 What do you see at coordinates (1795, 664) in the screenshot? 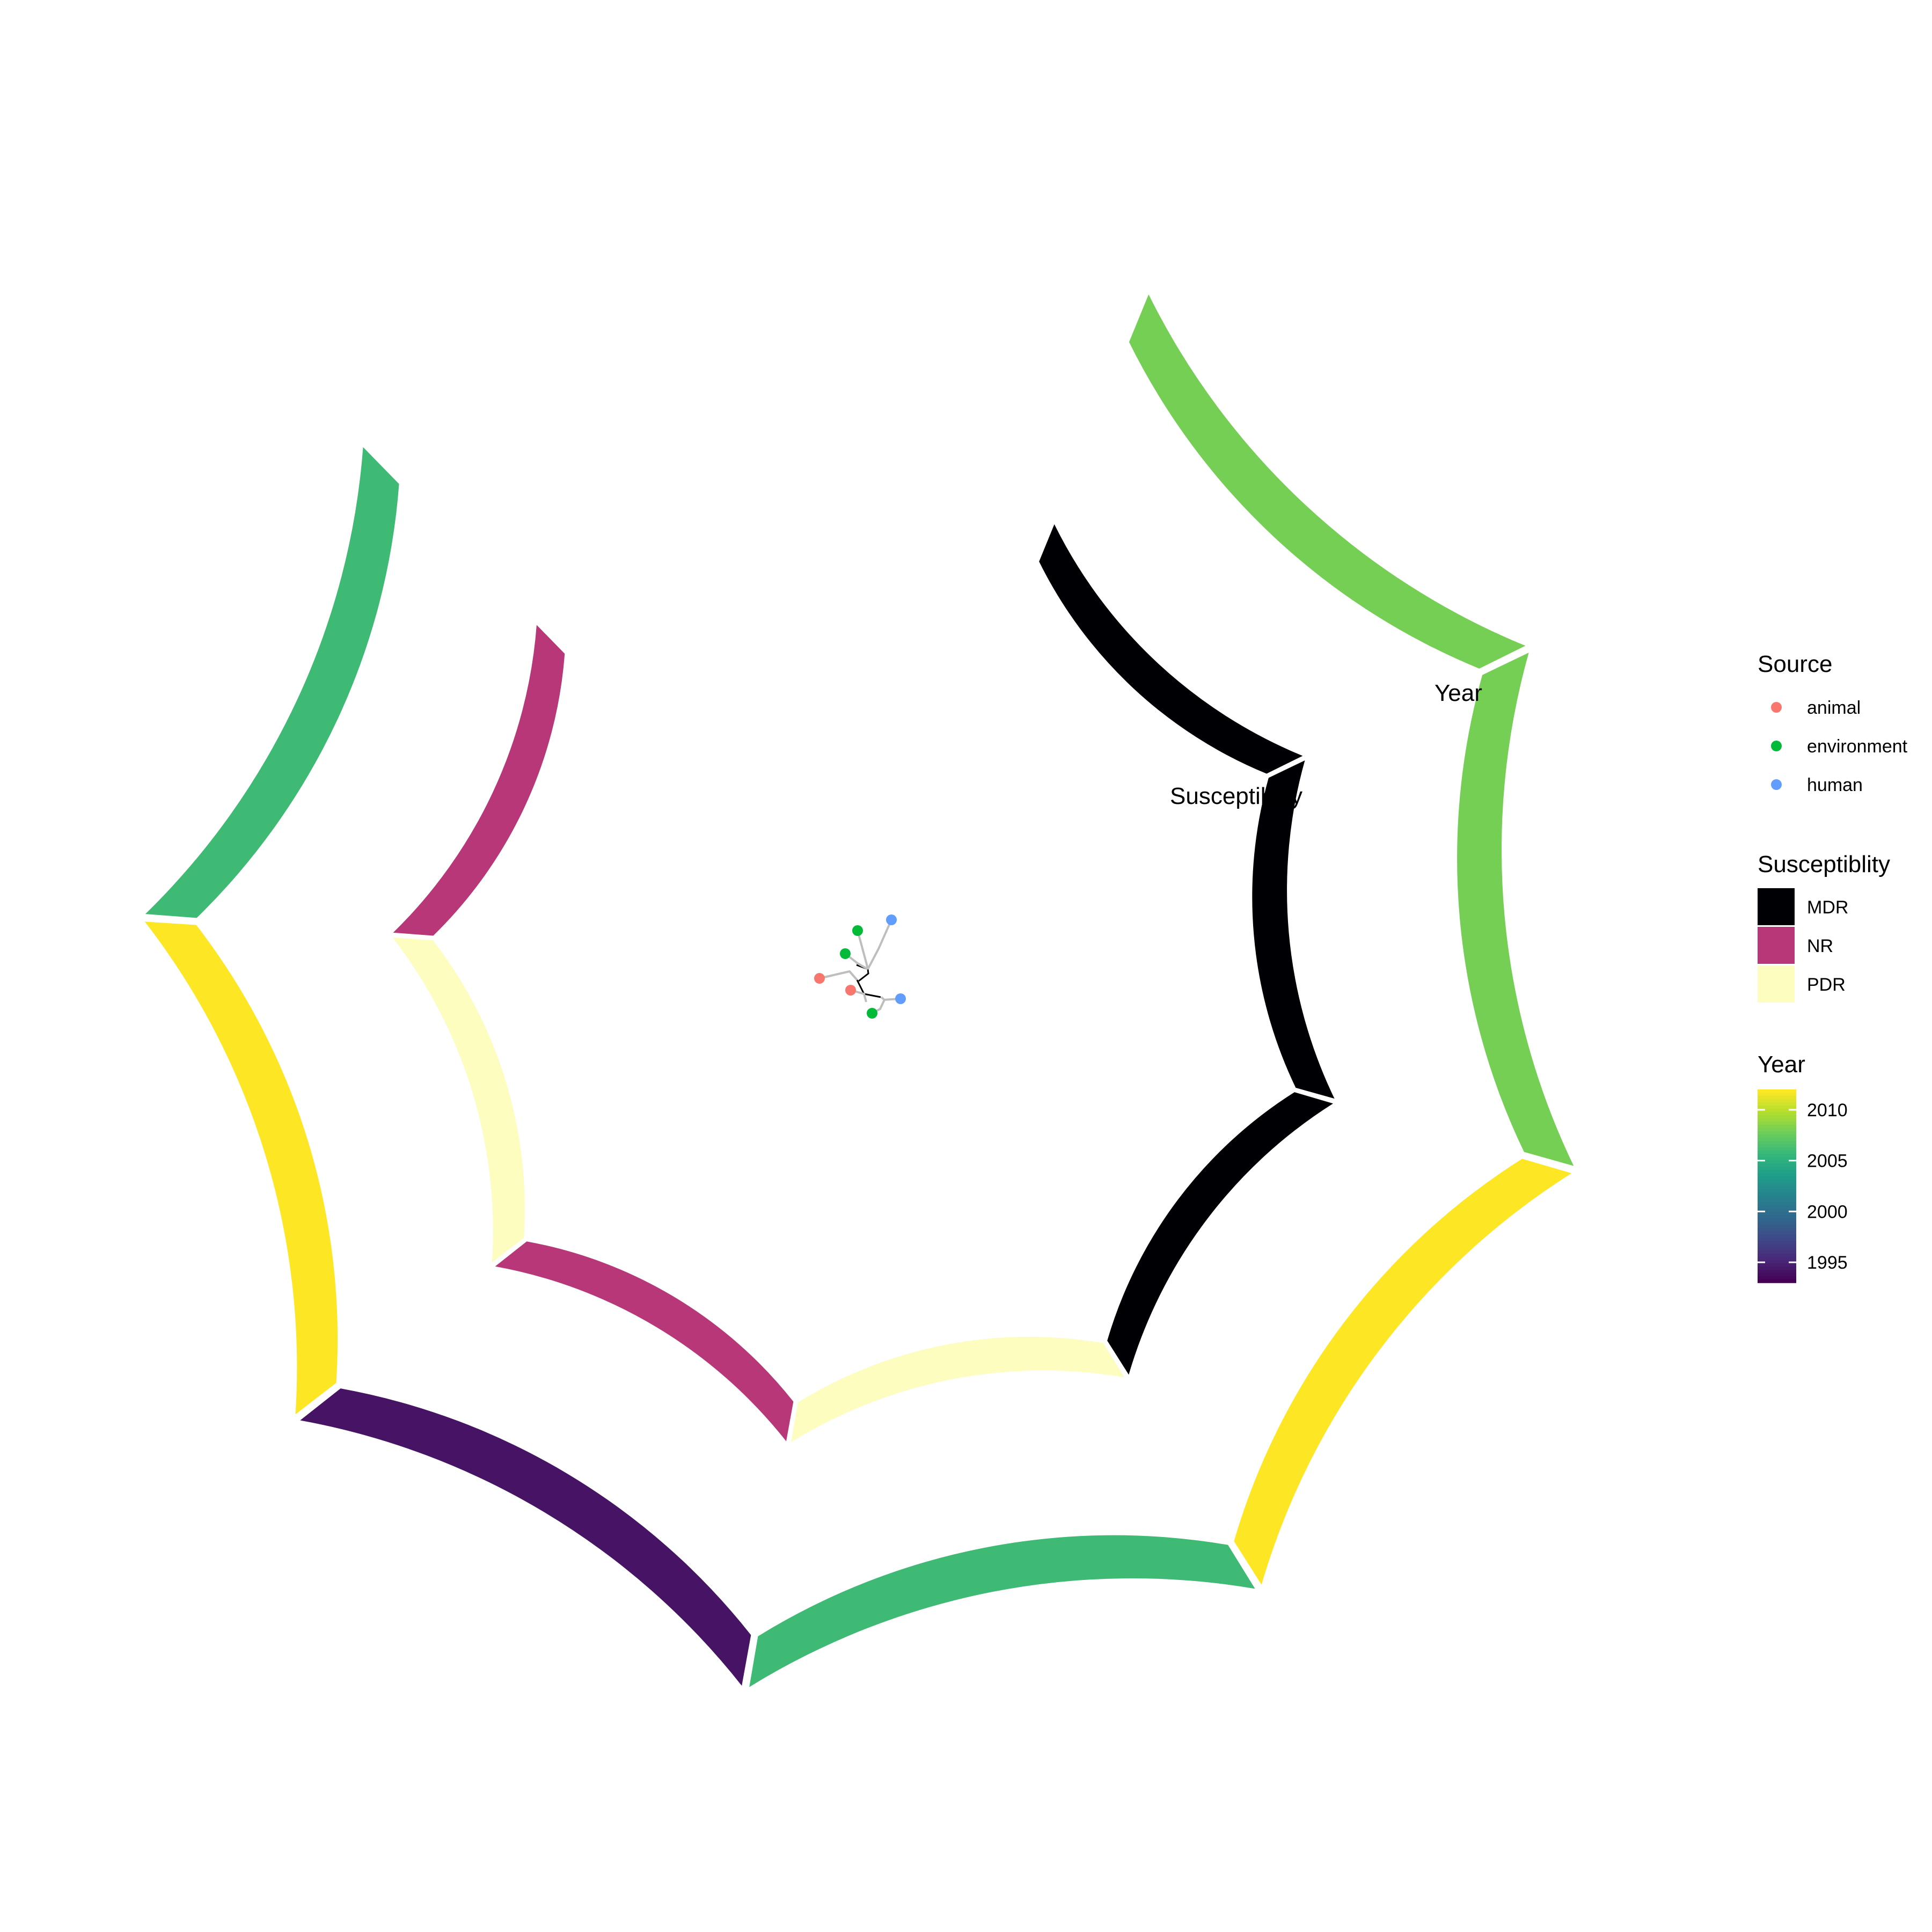
I see `legend-title-source: Source` at bounding box center [1795, 664].